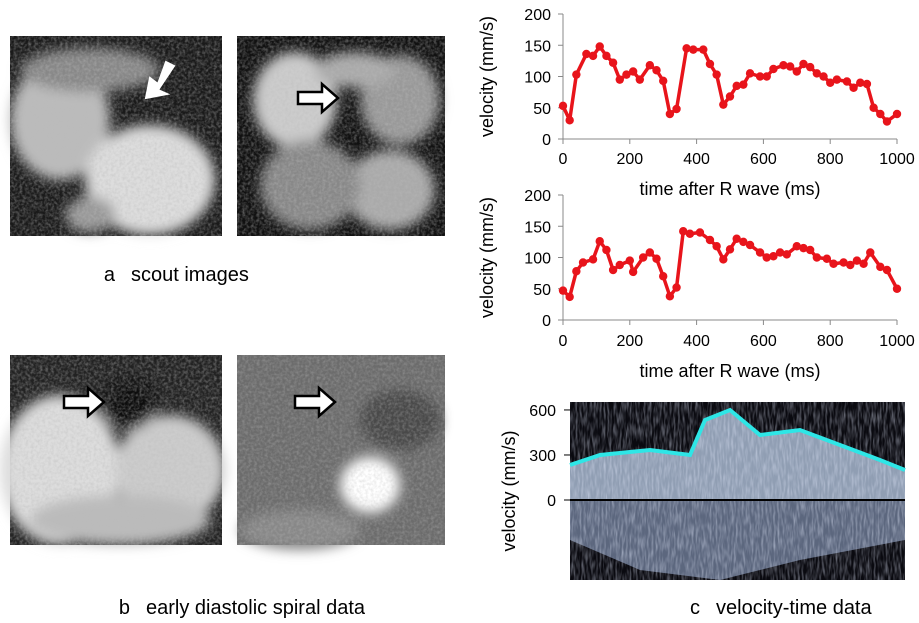 The width and height of the screenshot is (919, 623). What do you see at coordinates (112, 450) in the screenshot?
I see `spiral-magnitude-image` at bounding box center [112, 450].